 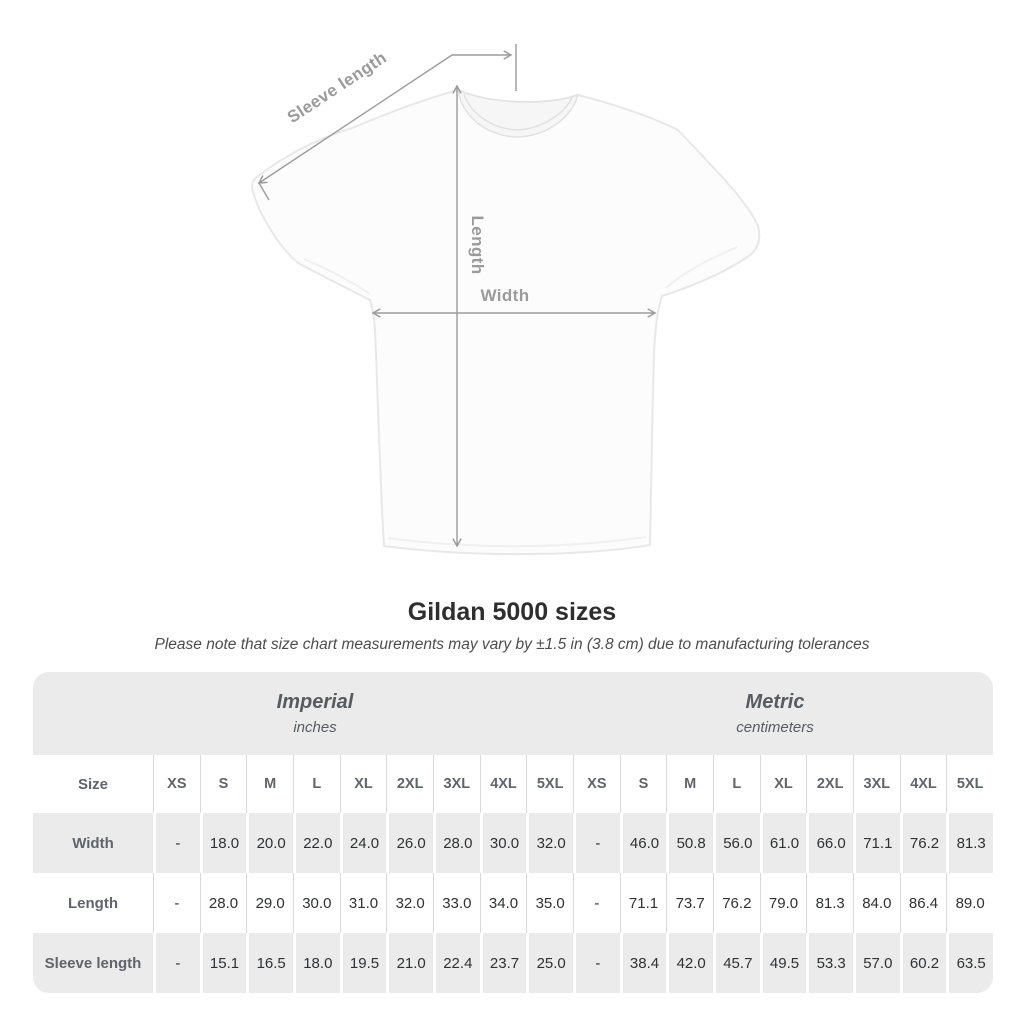 What do you see at coordinates (363, 784) in the screenshot?
I see `size-cell-imperial-xl: XL` at bounding box center [363, 784].